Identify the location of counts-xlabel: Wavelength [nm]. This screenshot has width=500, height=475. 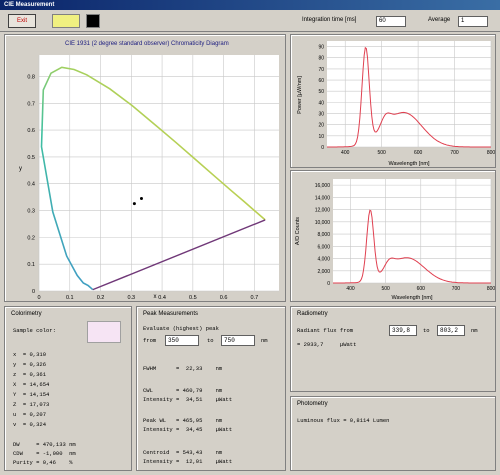
(412, 298).